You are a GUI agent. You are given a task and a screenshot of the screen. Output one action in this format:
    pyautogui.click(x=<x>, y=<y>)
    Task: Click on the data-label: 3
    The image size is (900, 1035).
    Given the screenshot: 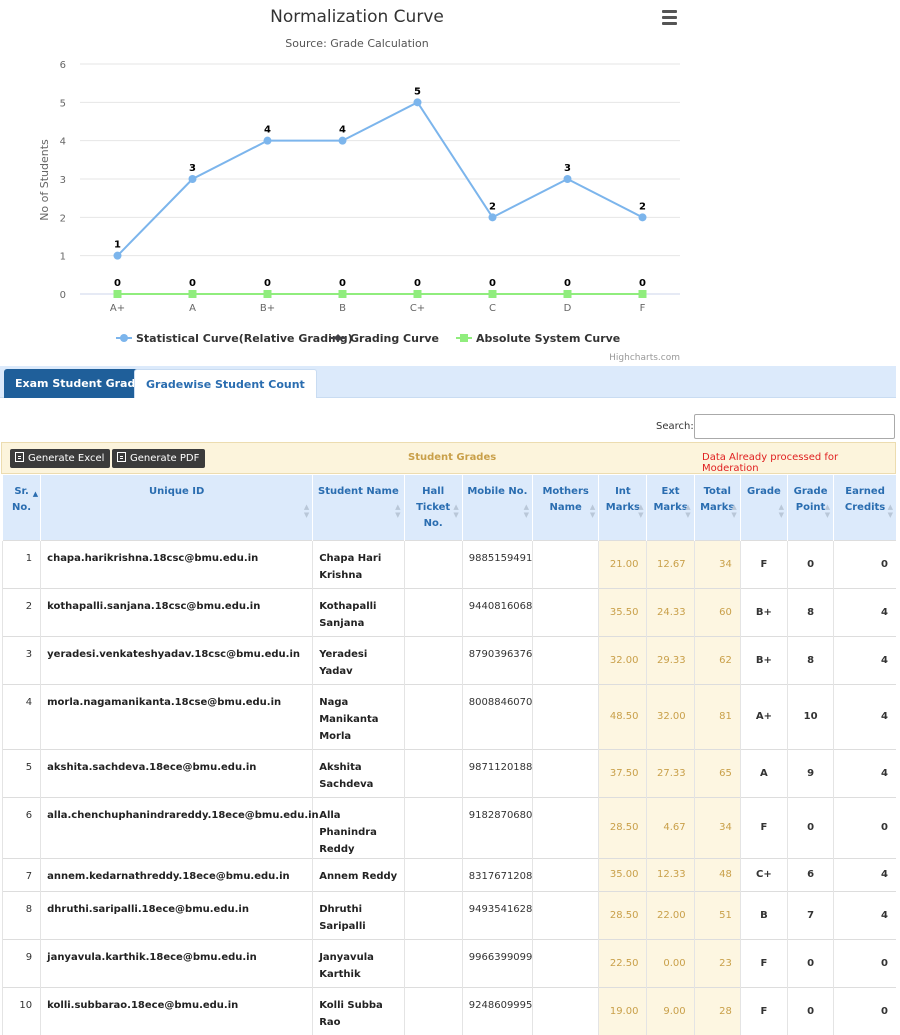 What is the action you would take?
    pyautogui.click(x=567, y=168)
    